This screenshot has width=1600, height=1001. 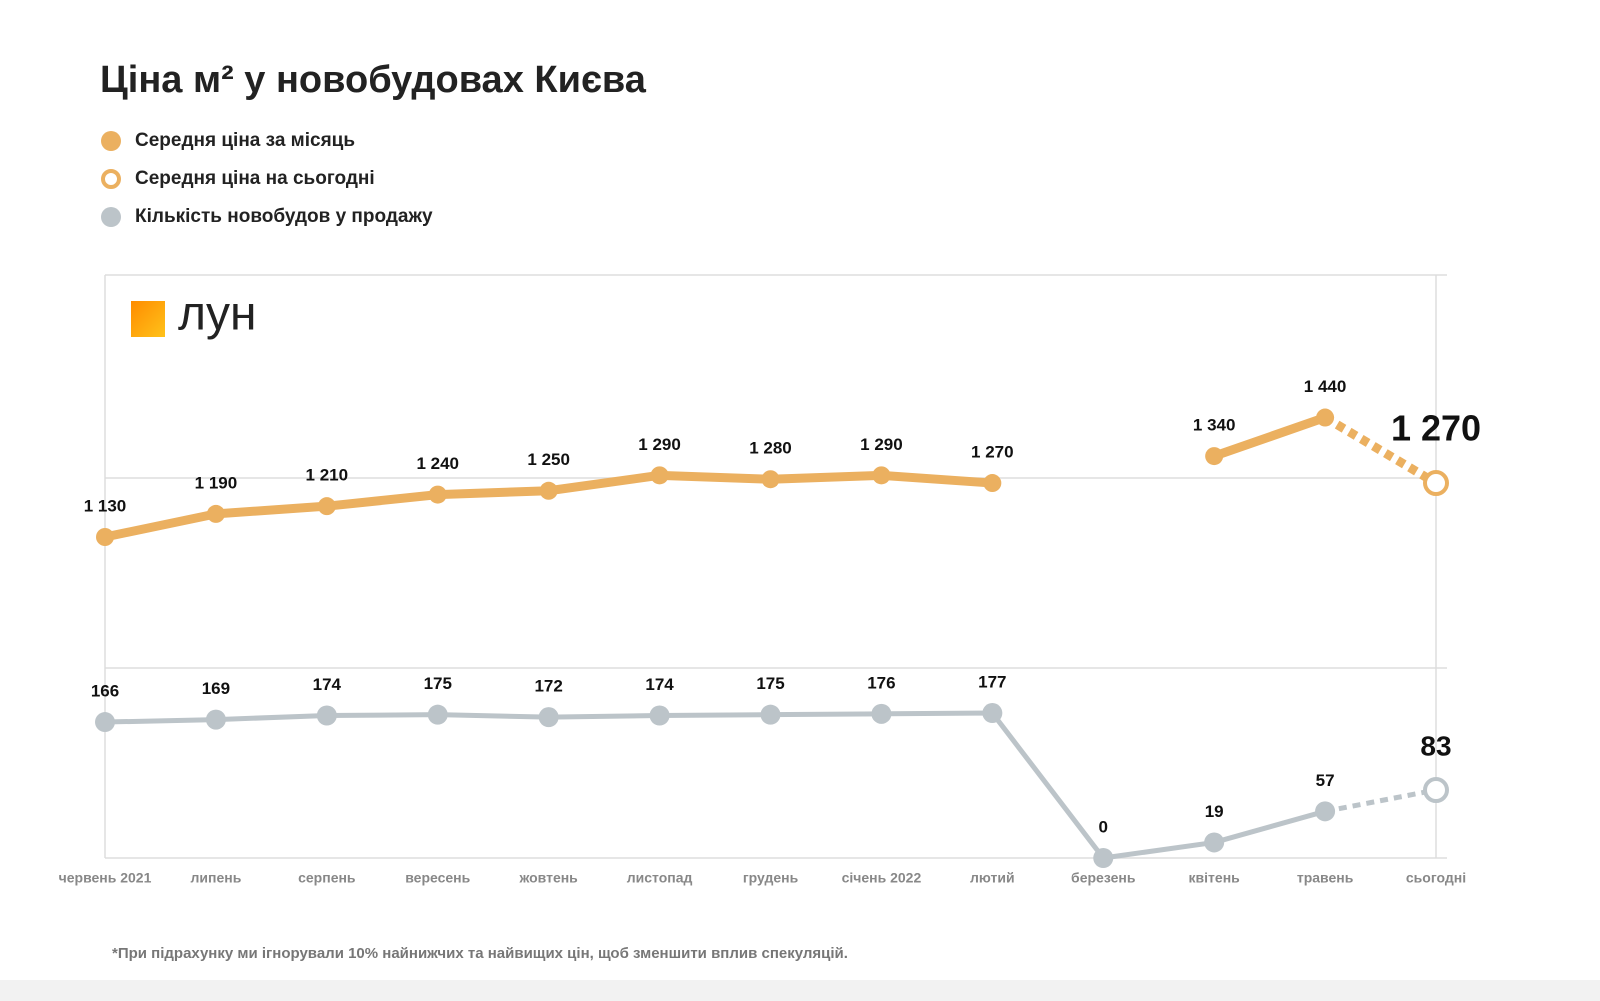 I want to click on x-tick-label: травень, so click(x=1325, y=878).